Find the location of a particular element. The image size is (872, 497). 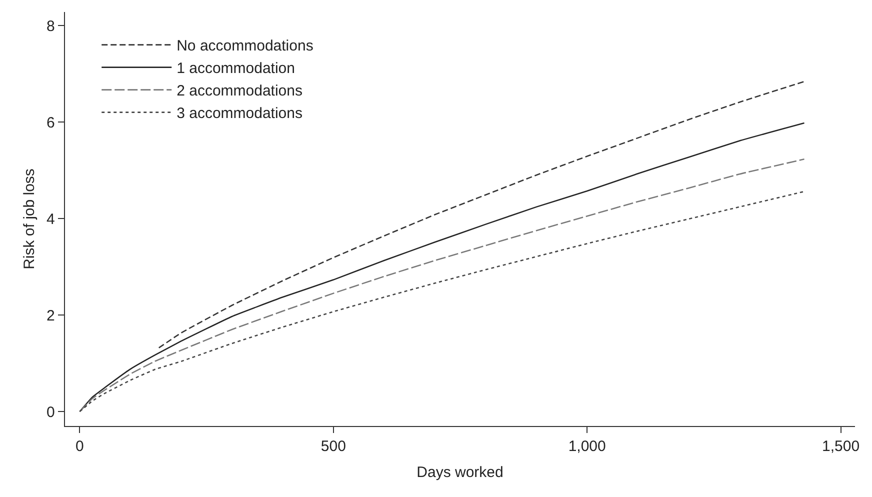

y-tick-label: 4 is located at coordinates (50, 219).